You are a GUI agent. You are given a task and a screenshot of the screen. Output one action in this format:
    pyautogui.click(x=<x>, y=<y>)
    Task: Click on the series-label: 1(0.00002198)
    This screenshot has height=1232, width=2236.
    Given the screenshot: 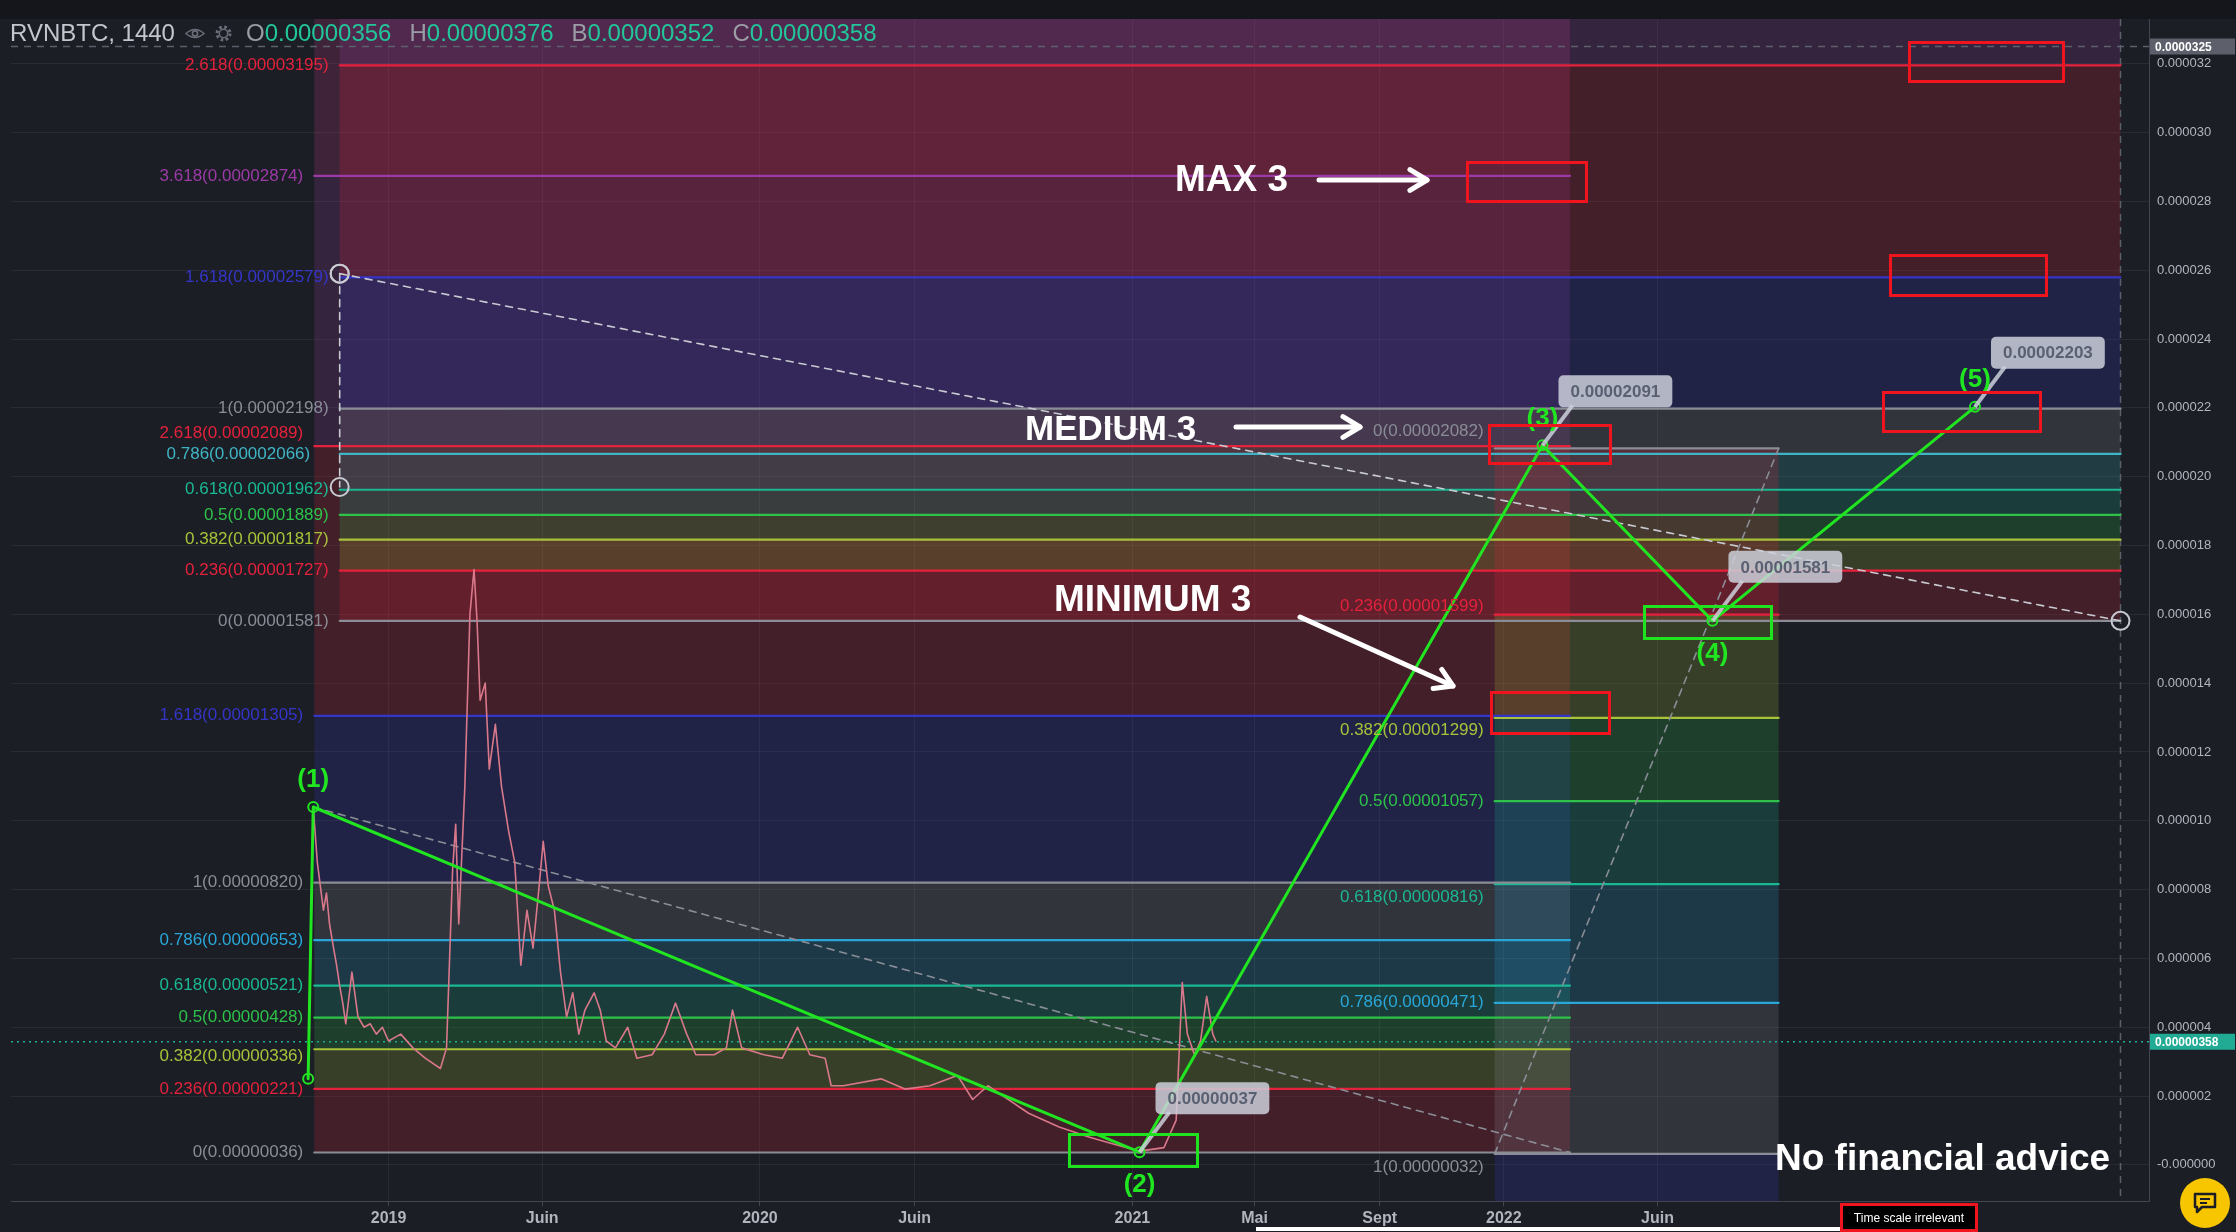 What is the action you would take?
    pyautogui.click(x=273, y=408)
    